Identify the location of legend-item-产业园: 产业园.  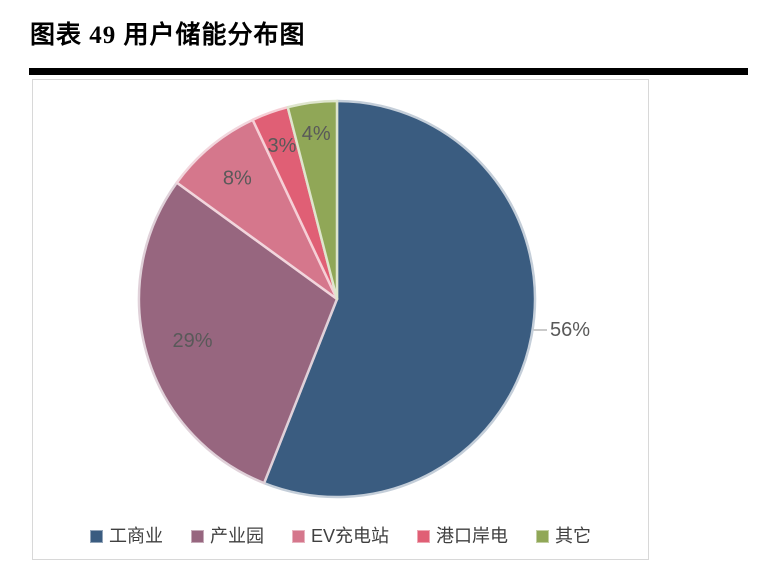
(227, 536).